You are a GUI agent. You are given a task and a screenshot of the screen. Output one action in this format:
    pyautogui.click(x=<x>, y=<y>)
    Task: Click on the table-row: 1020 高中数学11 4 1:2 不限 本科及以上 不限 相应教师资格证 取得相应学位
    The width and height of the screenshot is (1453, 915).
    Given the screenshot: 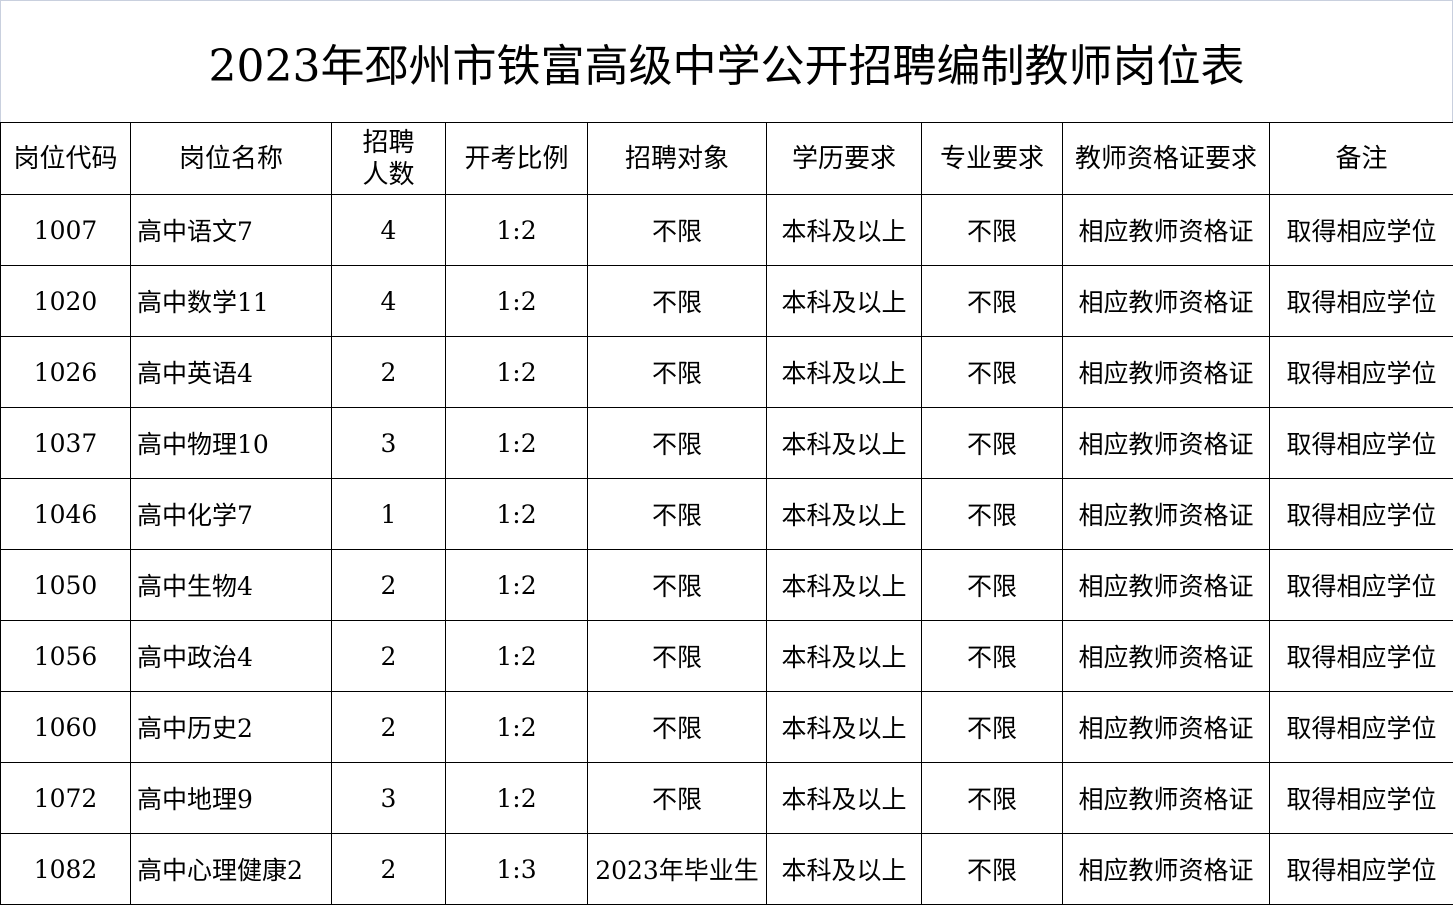 What is the action you would take?
    pyautogui.click(x=726, y=301)
    